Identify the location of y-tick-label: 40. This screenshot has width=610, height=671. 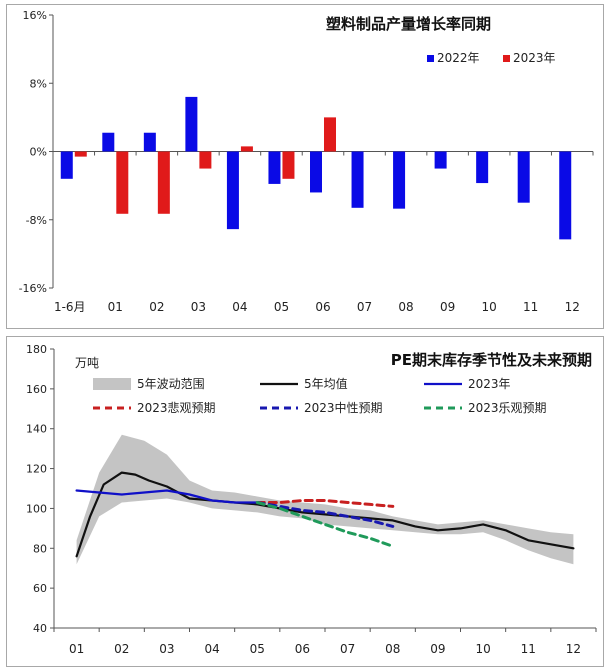
(40, 628).